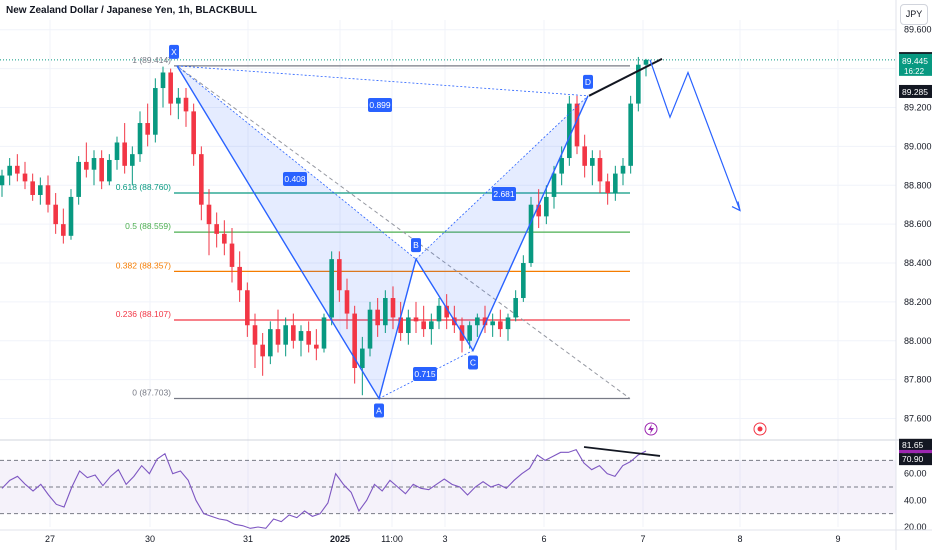  Describe the element at coordinates (914, 71) in the screenshot. I see `price-badge-sub: 16:22` at that location.